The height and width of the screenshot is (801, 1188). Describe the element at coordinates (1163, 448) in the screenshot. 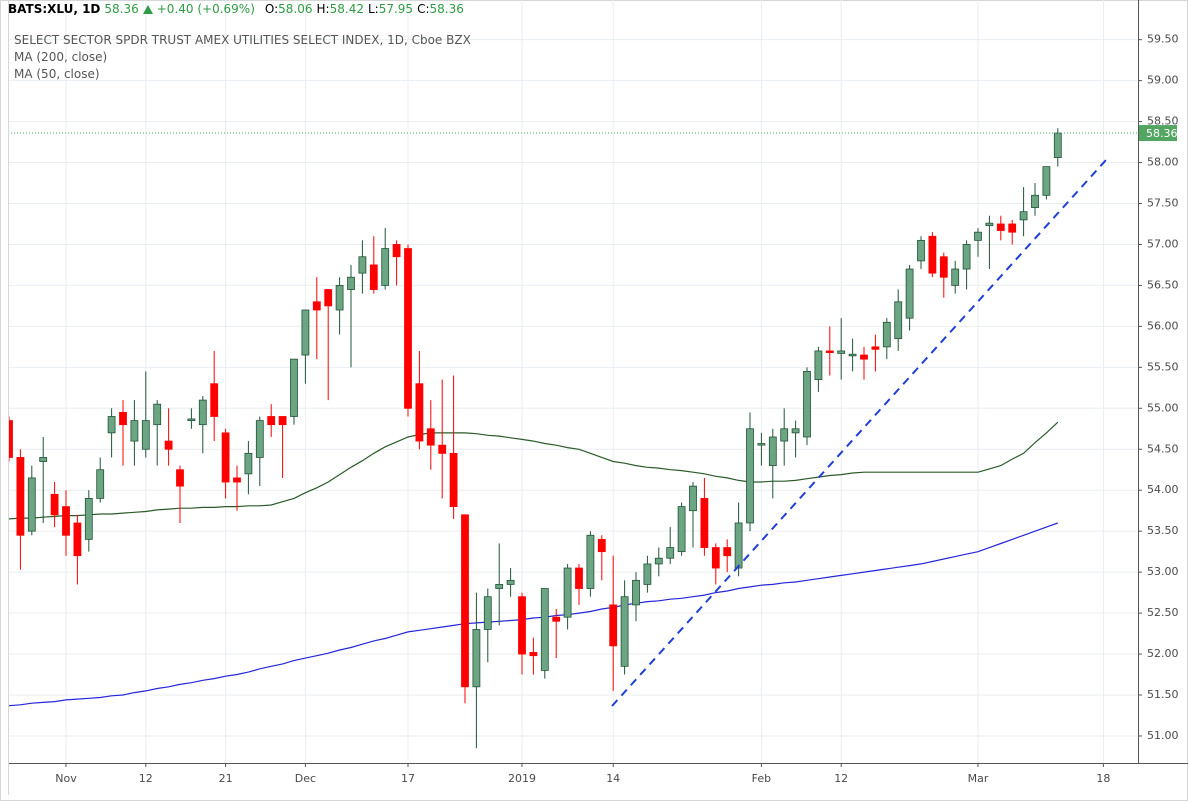

I see `y-tick-label: 54.50` at that location.